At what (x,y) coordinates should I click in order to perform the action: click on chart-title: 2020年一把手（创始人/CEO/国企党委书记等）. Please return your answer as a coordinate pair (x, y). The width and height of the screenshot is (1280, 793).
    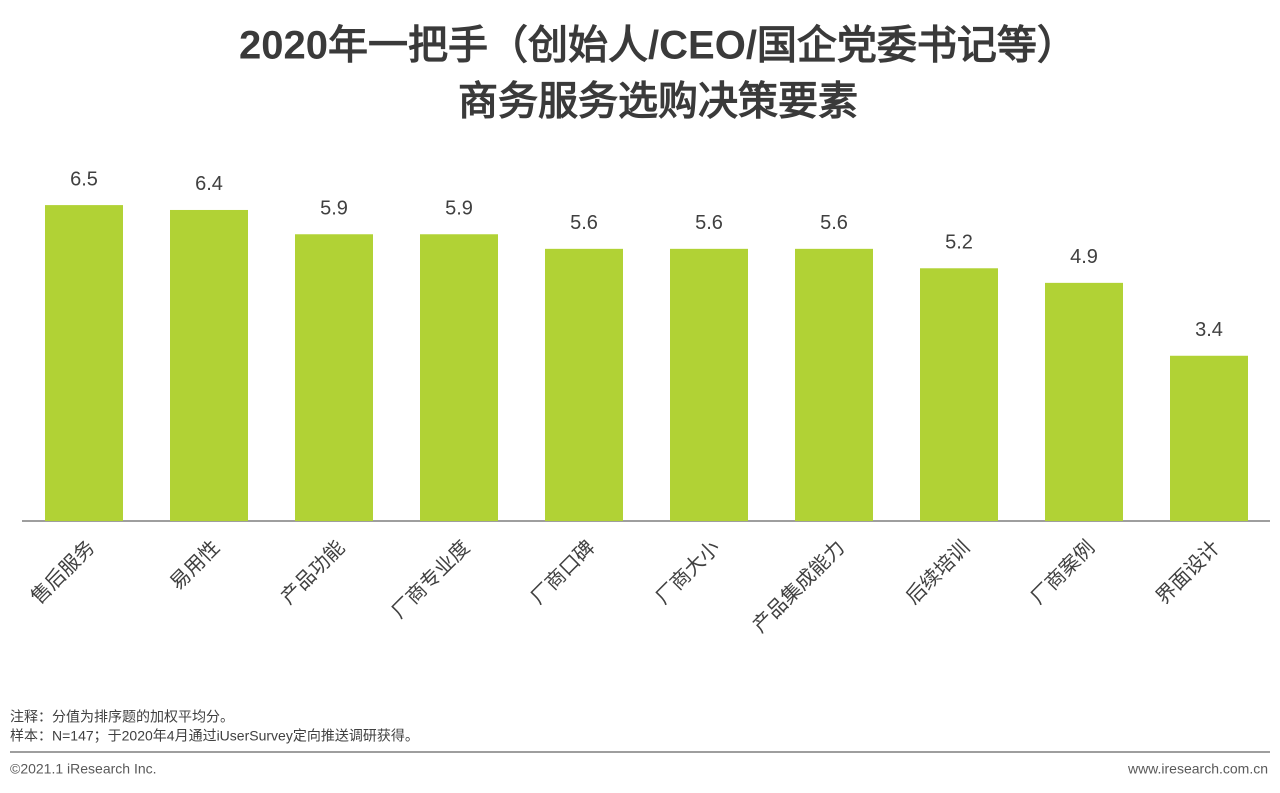
    Looking at the image, I should click on (658, 45).